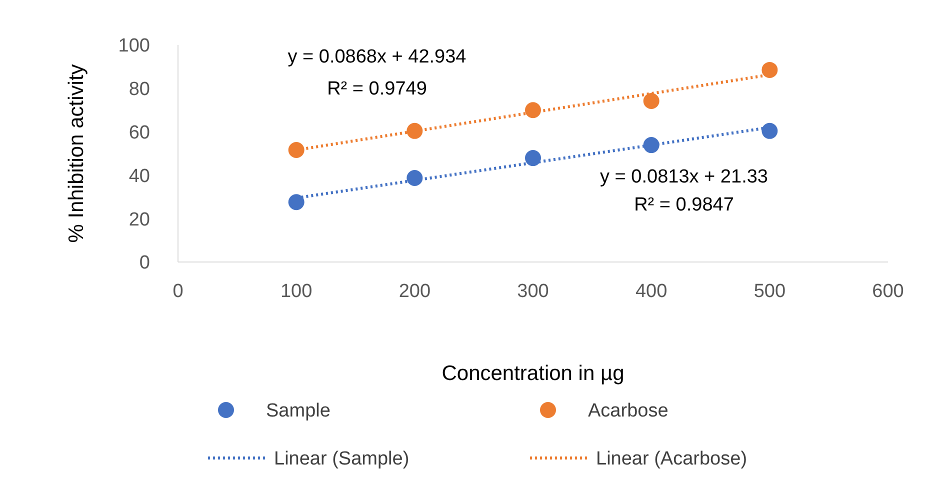 The width and height of the screenshot is (936, 488). Describe the element at coordinates (178, 291) in the screenshot. I see `x-tick-label: 0` at that location.